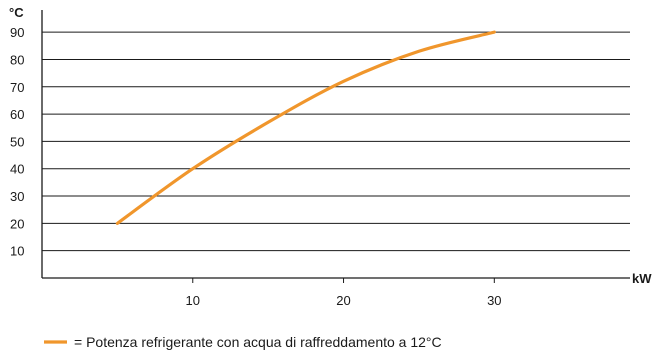 The width and height of the screenshot is (658, 351). What do you see at coordinates (193, 300) in the screenshot?
I see `x-tick-label-10: 10` at bounding box center [193, 300].